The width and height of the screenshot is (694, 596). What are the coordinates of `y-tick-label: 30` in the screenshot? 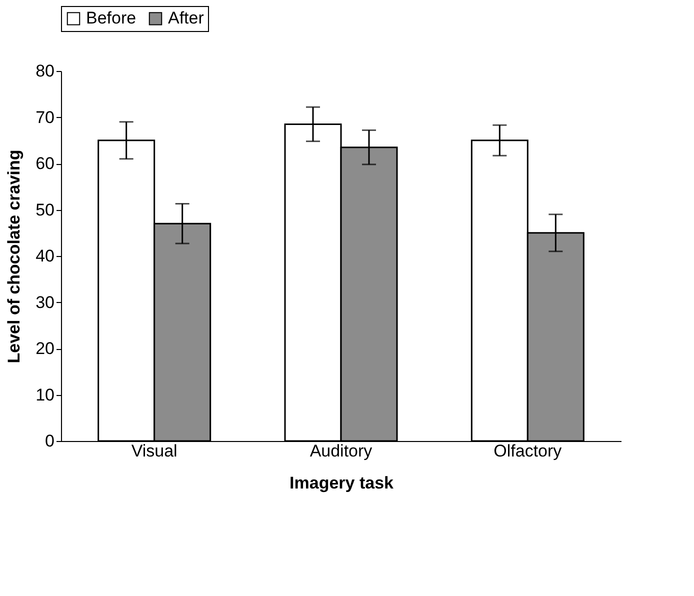 It's located at (45, 302).